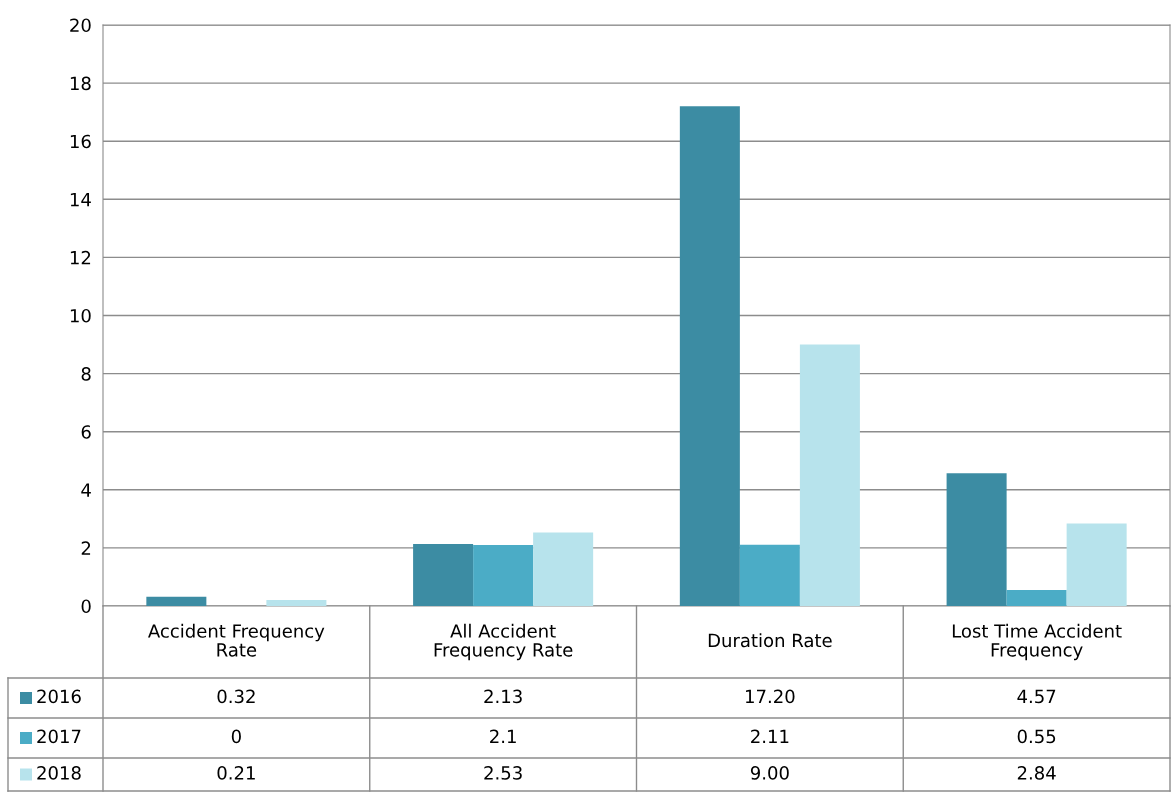 This screenshot has width=1172, height=792. Describe the element at coordinates (236, 773) in the screenshot. I see `data-label: 0.21` at that location.